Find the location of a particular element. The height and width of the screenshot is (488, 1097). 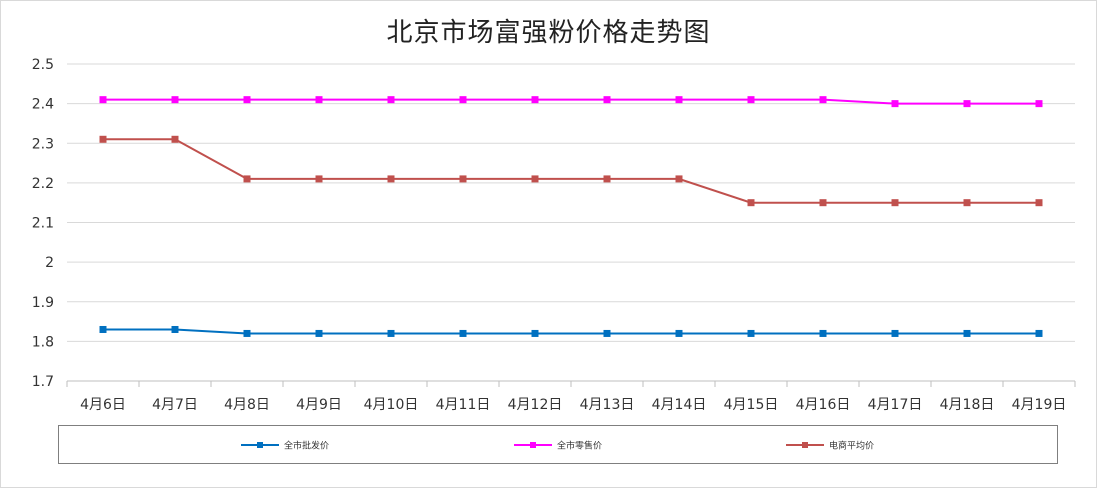

x-tick-label: 4月7日 is located at coordinates (175, 405).